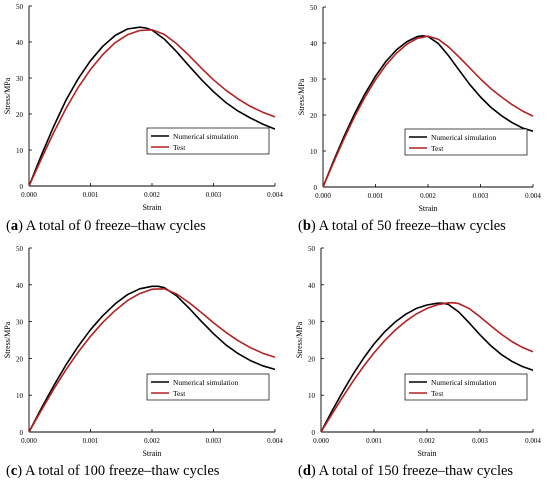  What do you see at coordinates (306, 471) in the screenshot?
I see `caption-letter: d` at bounding box center [306, 471].